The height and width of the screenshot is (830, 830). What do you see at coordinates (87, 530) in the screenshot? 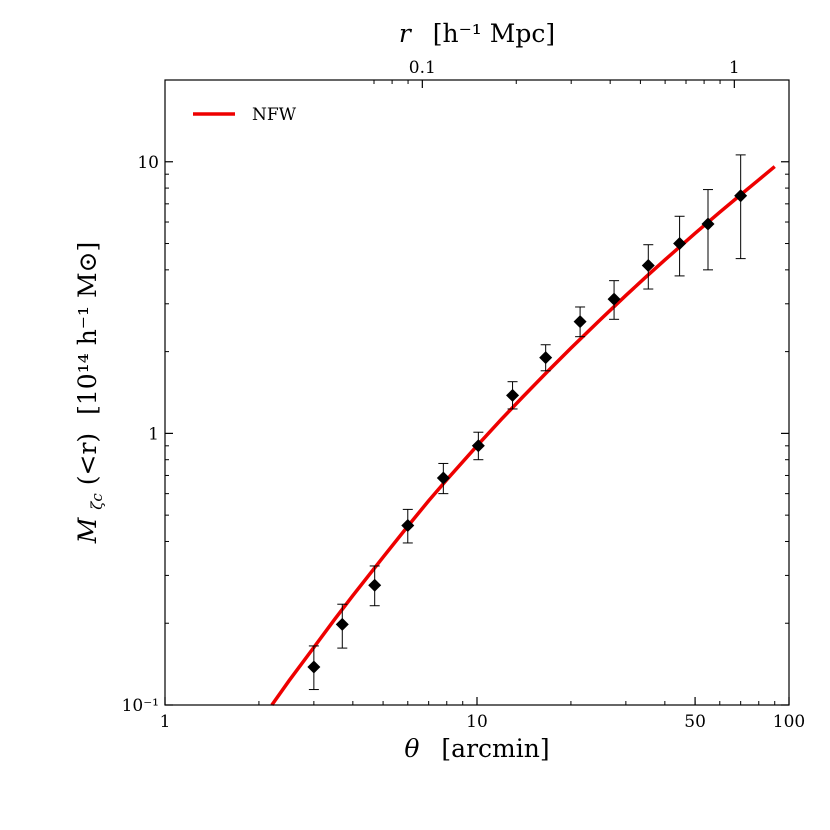
I see `y-axis-symbol: M` at bounding box center [87, 530].